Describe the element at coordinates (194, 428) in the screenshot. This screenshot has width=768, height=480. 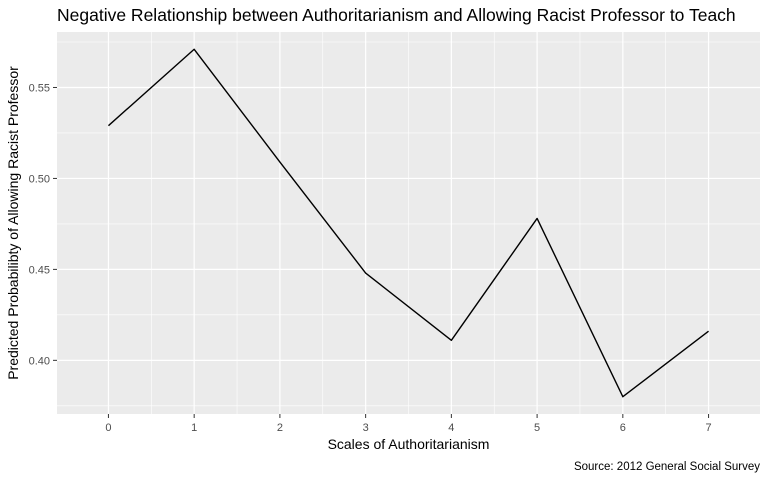
I see `x-tick-label: 1` at that location.